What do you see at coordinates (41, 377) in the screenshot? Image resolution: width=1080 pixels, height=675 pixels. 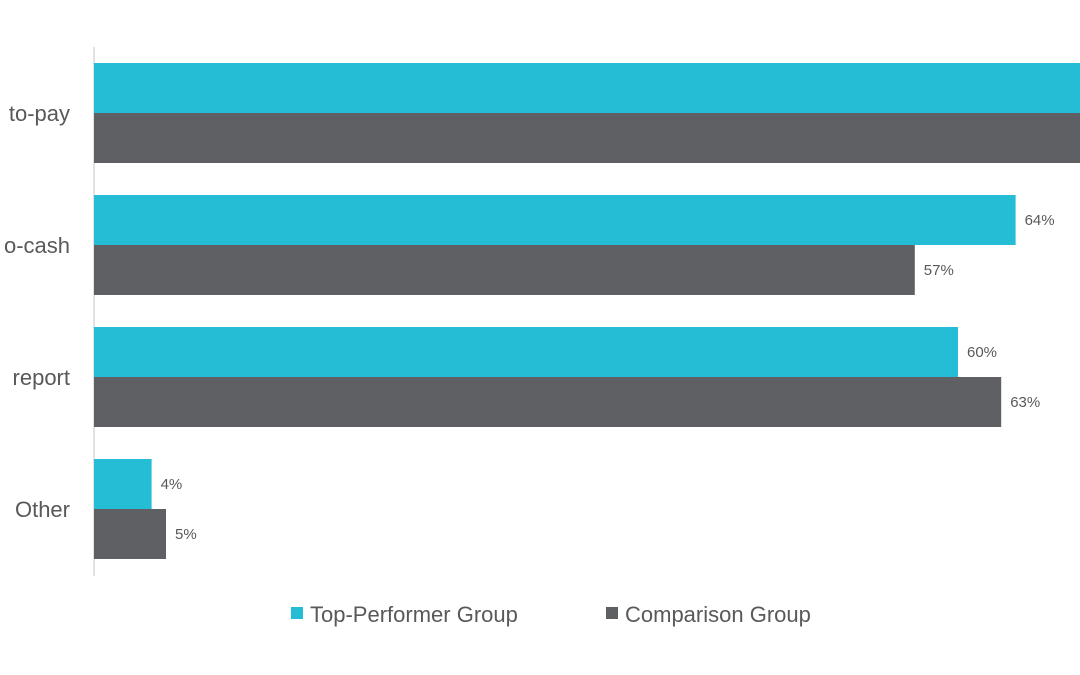 I see `category-label: report` at bounding box center [41, 377].